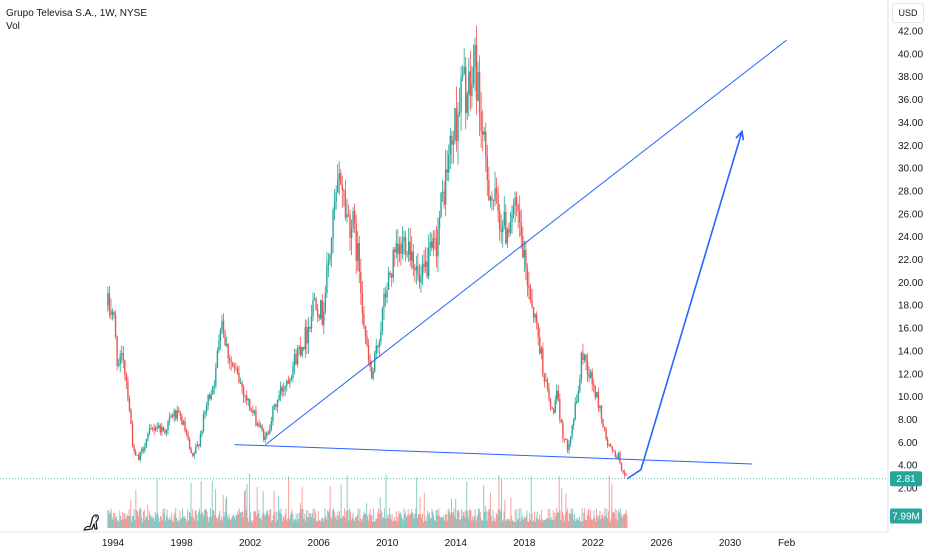  I want to click on volume-label: Vol, so click(13, 26).